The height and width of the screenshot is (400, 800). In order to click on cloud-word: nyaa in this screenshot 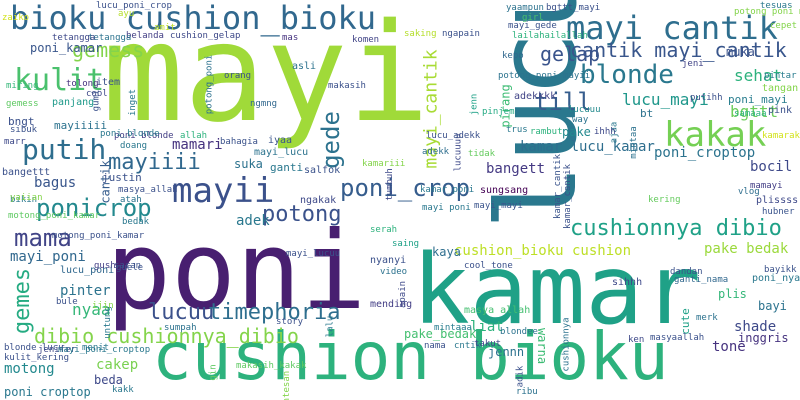, I will do `click(91, 309)`.